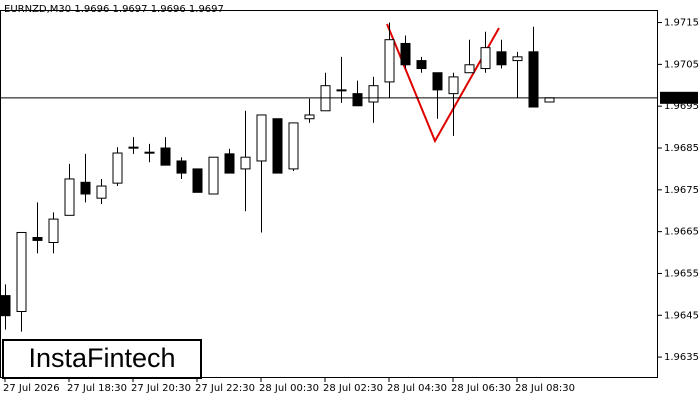 Image resolution: width=700 pixels, height=400 pixels. I want to click on header: EURNZD,M30 1.9696 1.9697 1.9696 1.9697, so click(114, 9).